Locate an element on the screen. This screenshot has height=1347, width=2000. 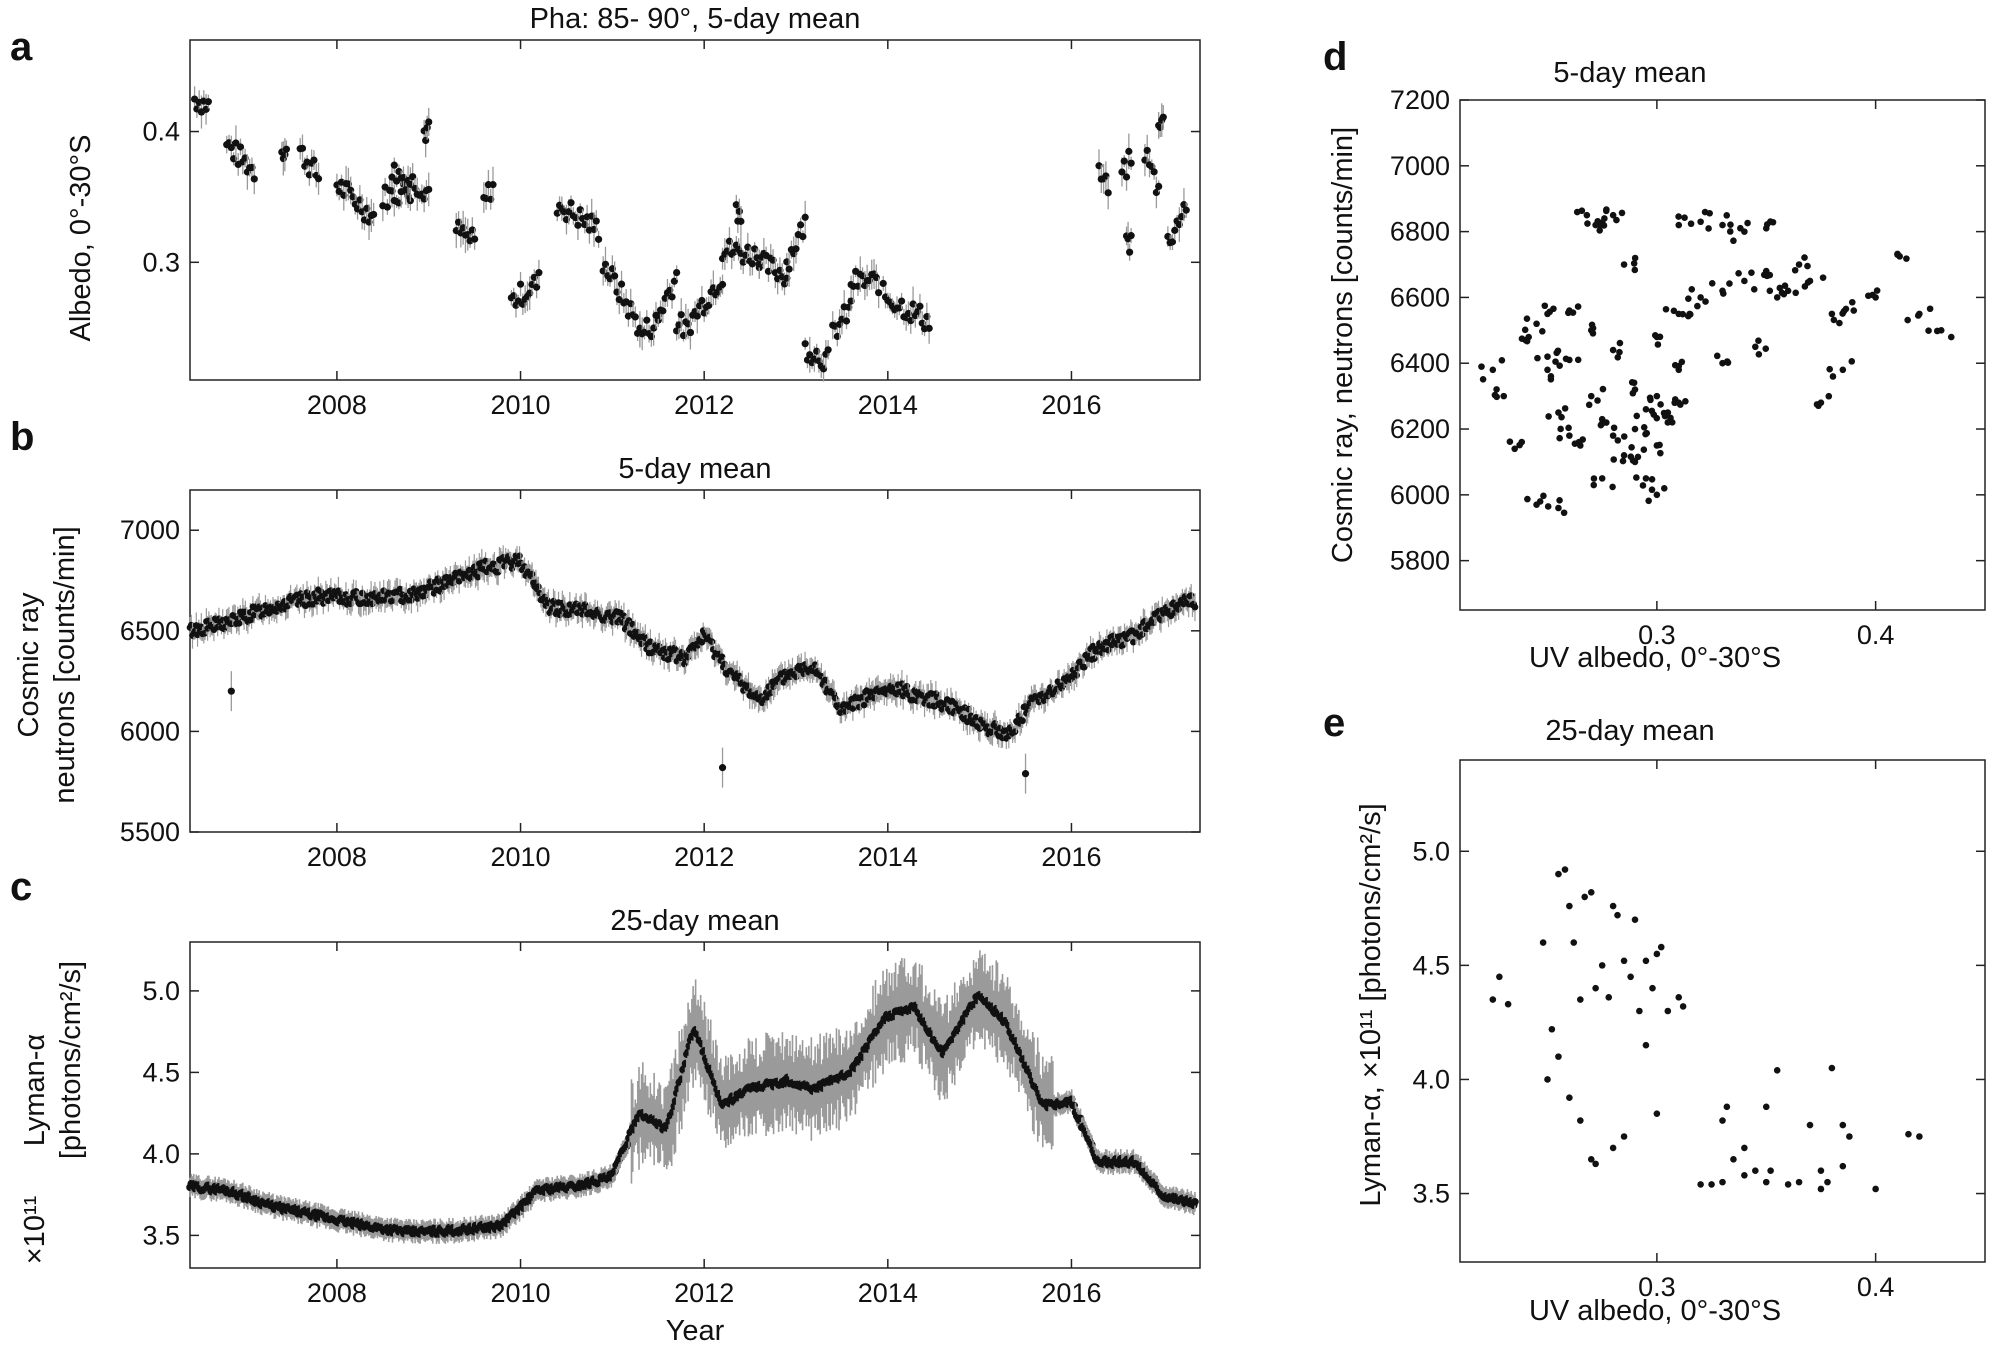
y-tick-label: 7200 is located at coordinates (1420, 100).